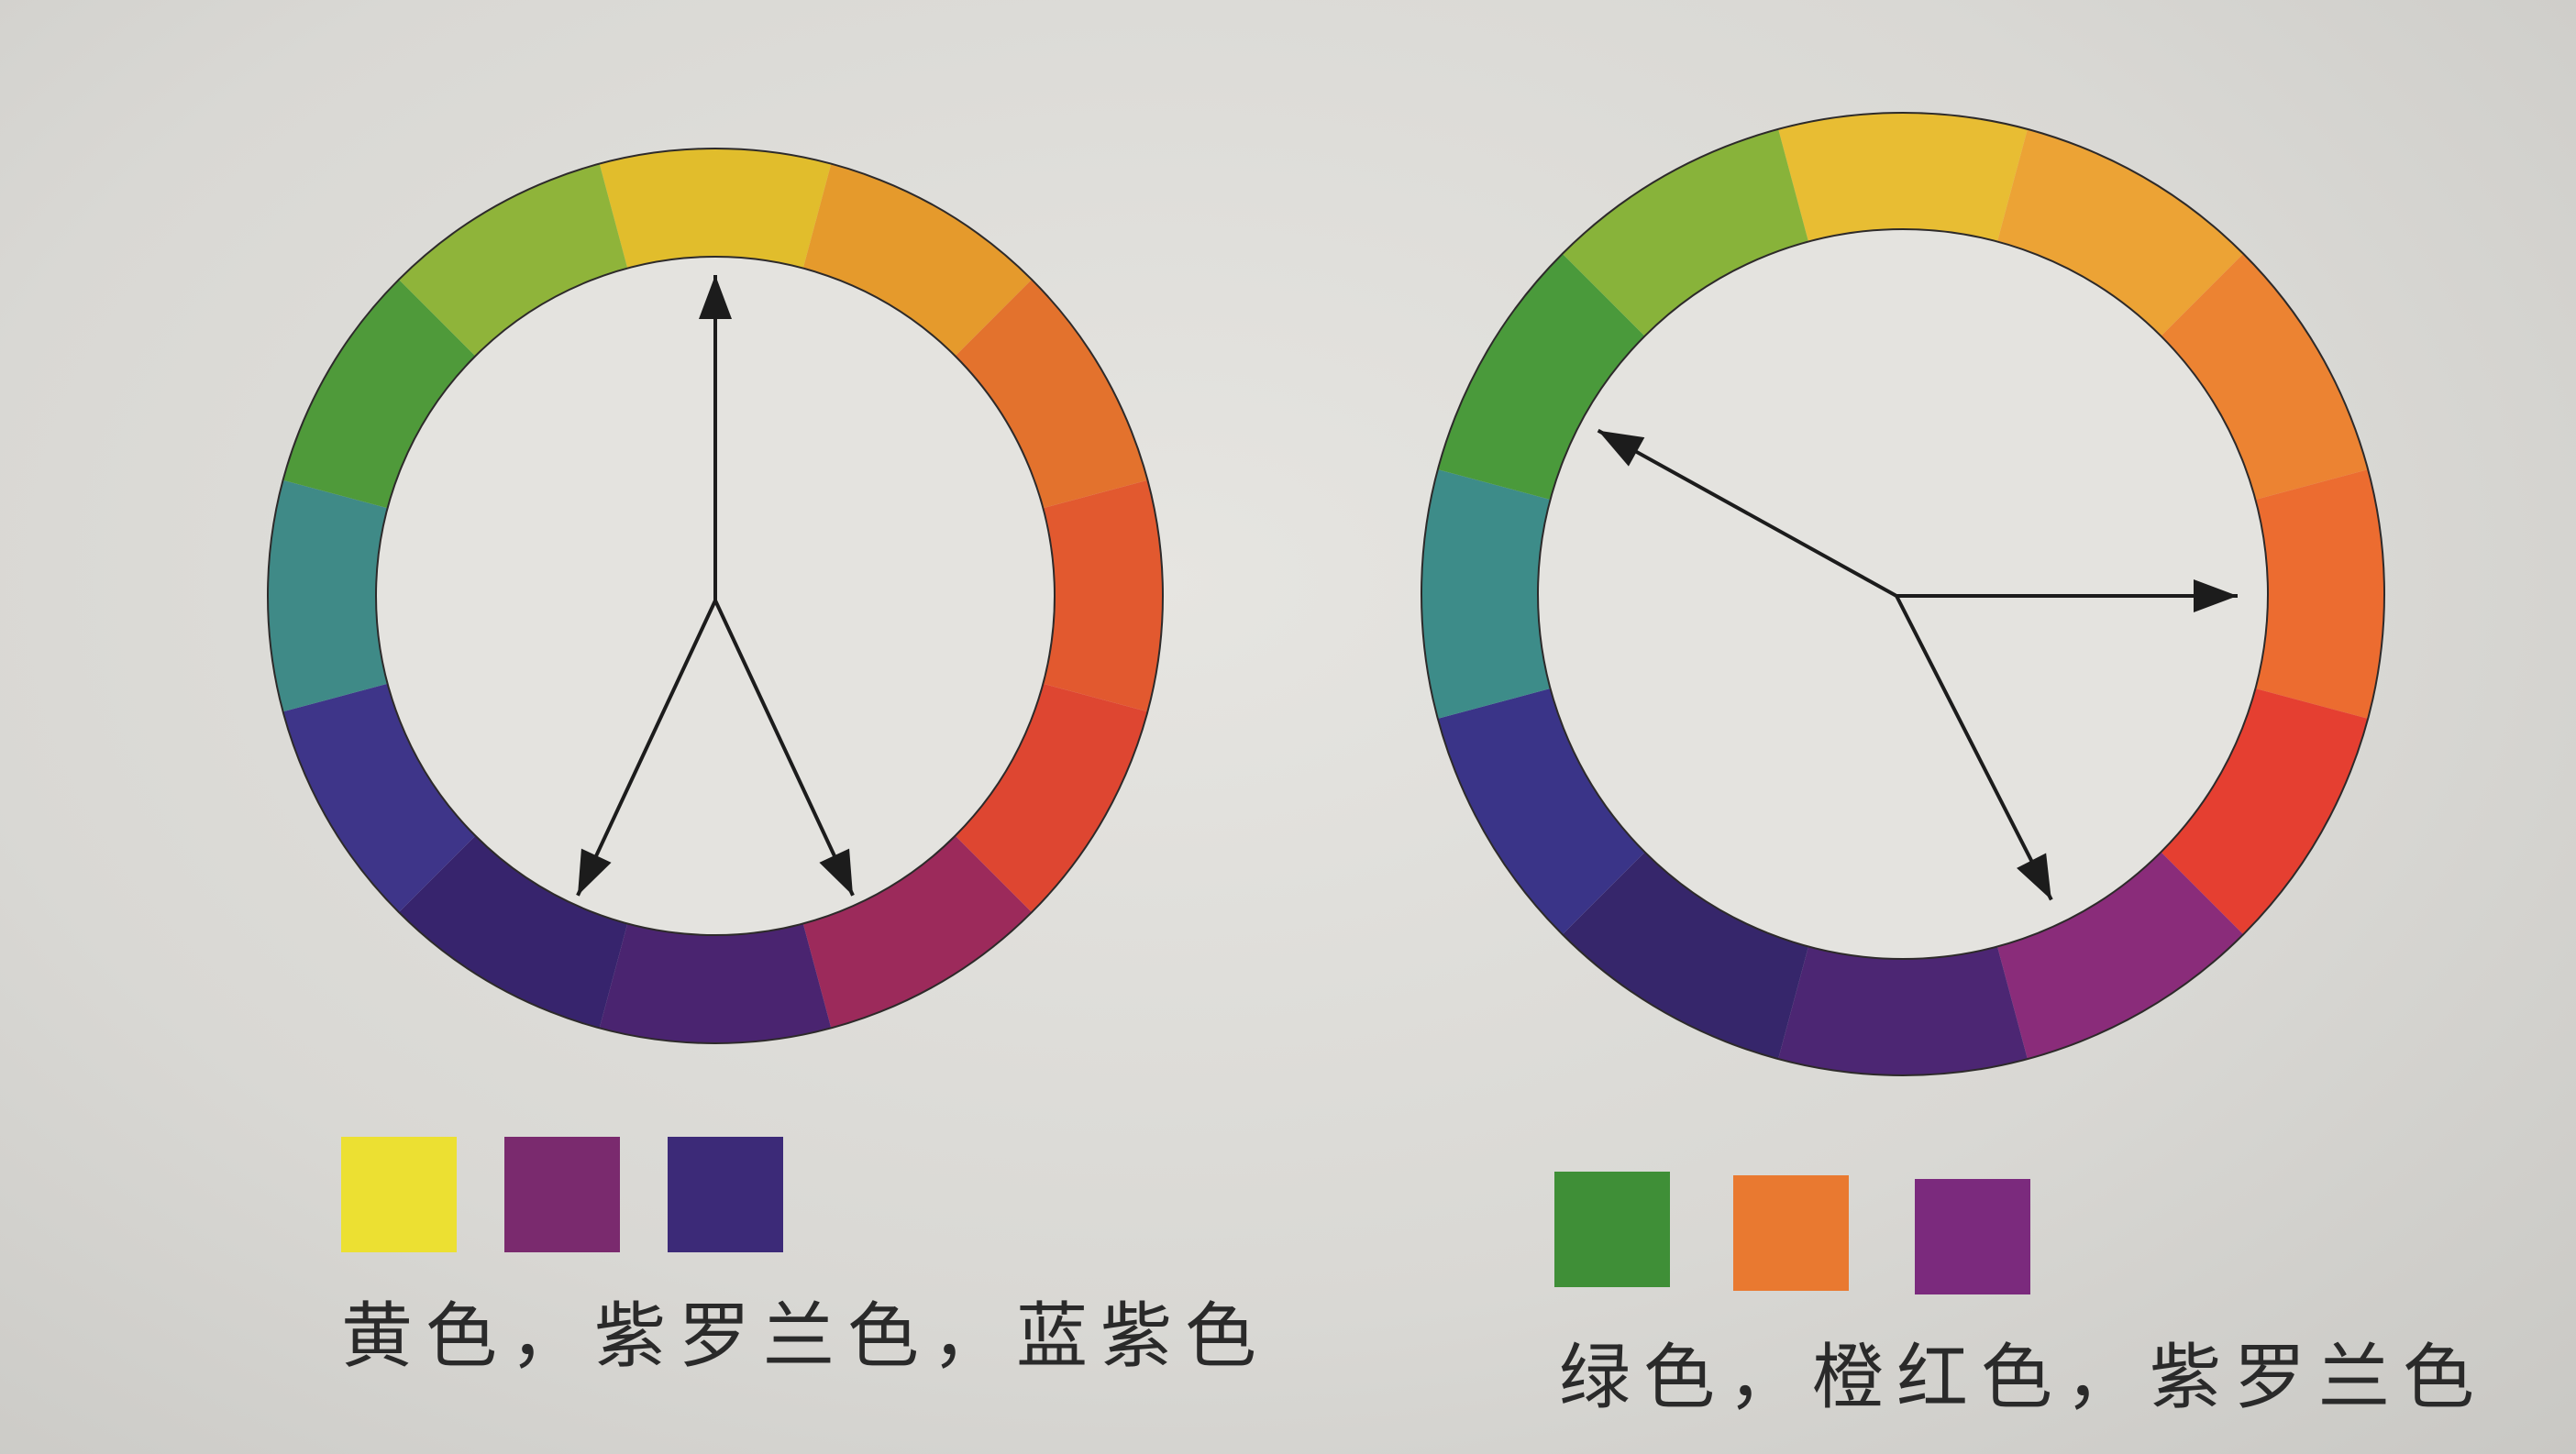 The image size is (2576, 1454). Describe the element at coordinates (1972, 1236) in the screenshot. I see `right-swatch-violet` at that location.